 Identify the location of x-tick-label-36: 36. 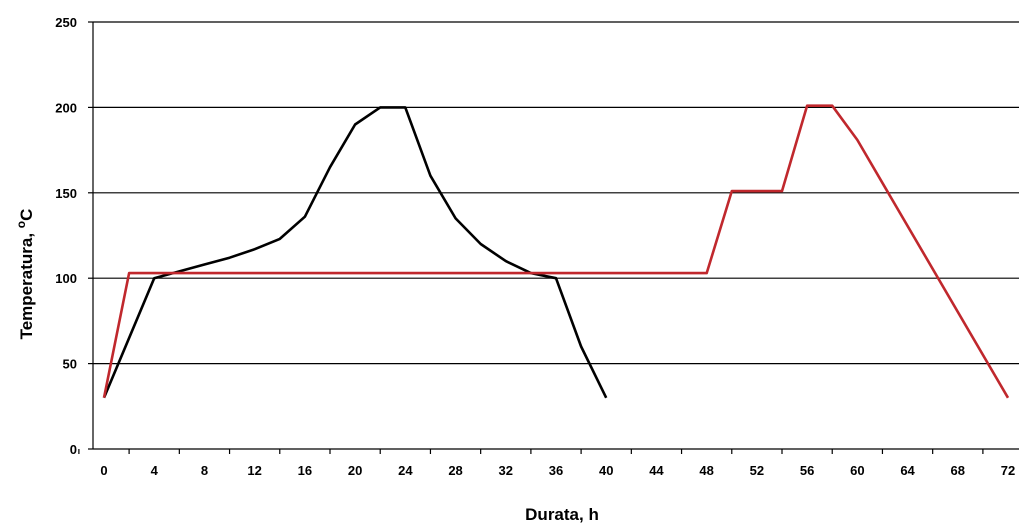
(556, 470).